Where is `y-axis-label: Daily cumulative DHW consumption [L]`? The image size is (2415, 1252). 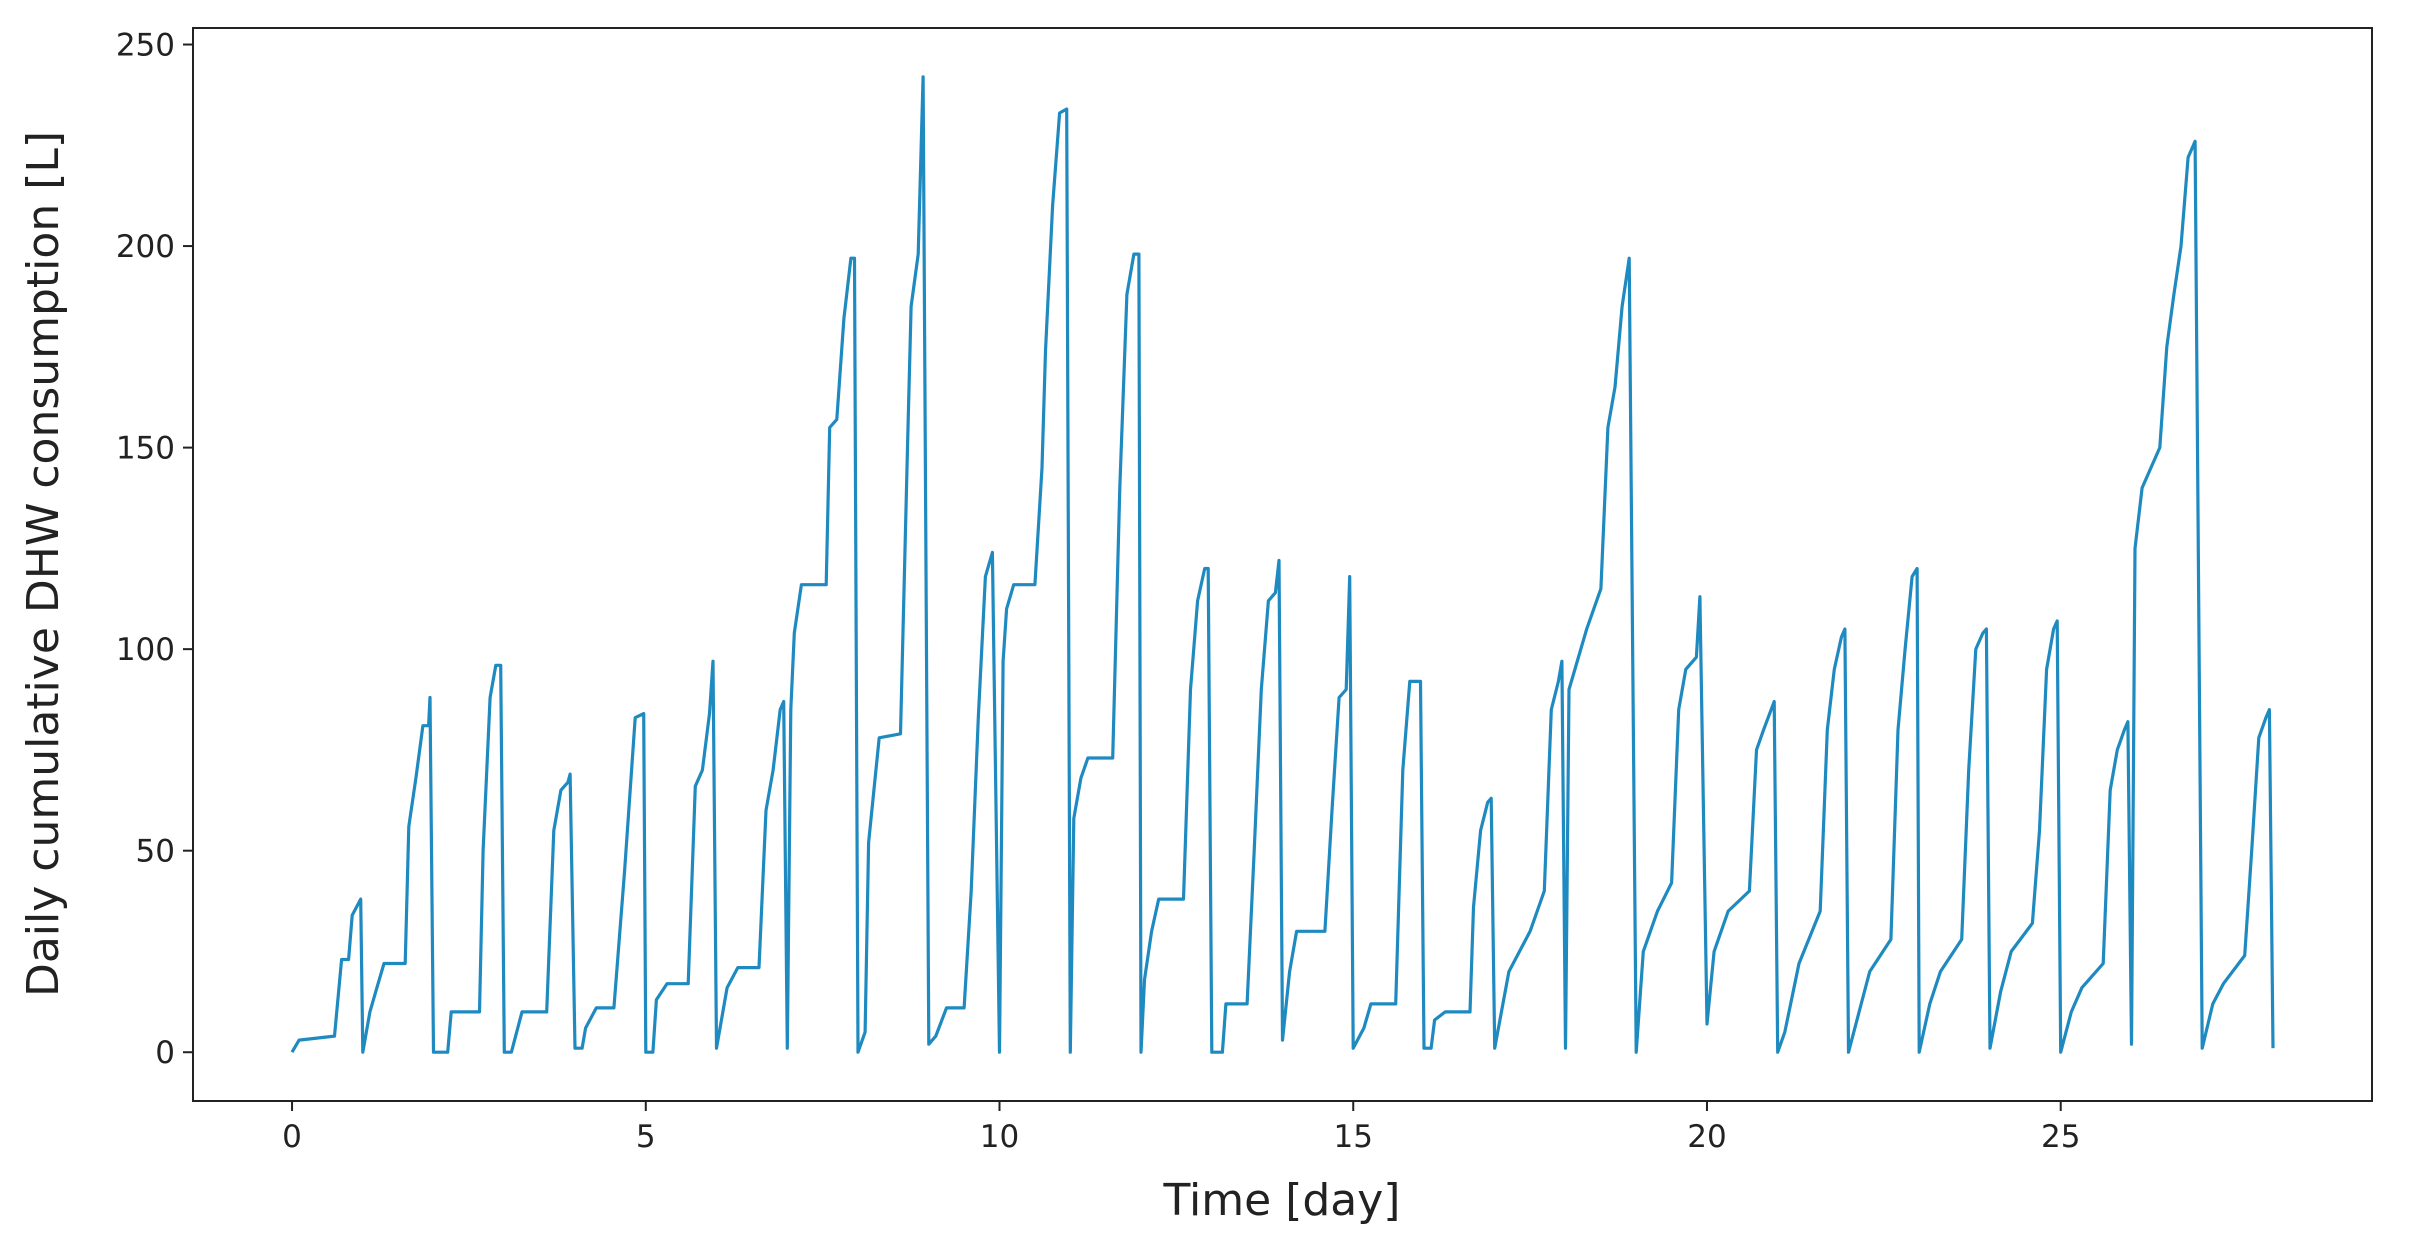 y-axis-label: Daily cumulative DHW consumption [L] is located at coordinates (43, 564).